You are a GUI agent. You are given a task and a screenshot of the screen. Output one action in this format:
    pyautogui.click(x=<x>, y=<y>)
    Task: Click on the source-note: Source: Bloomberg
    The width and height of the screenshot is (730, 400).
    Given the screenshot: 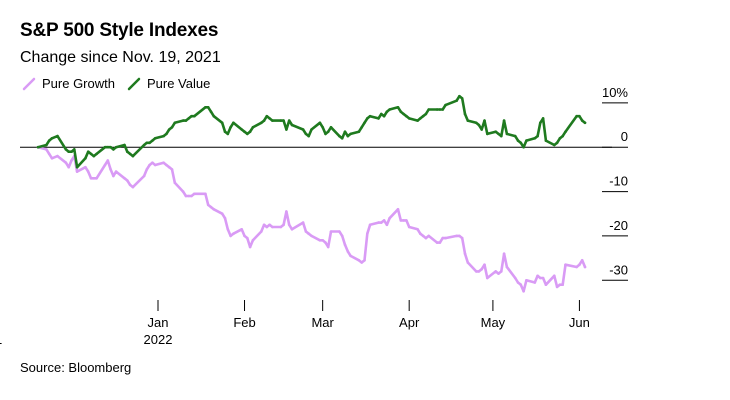 What is the action you would take?
    pyautogui.click(x=76, y=367)
    